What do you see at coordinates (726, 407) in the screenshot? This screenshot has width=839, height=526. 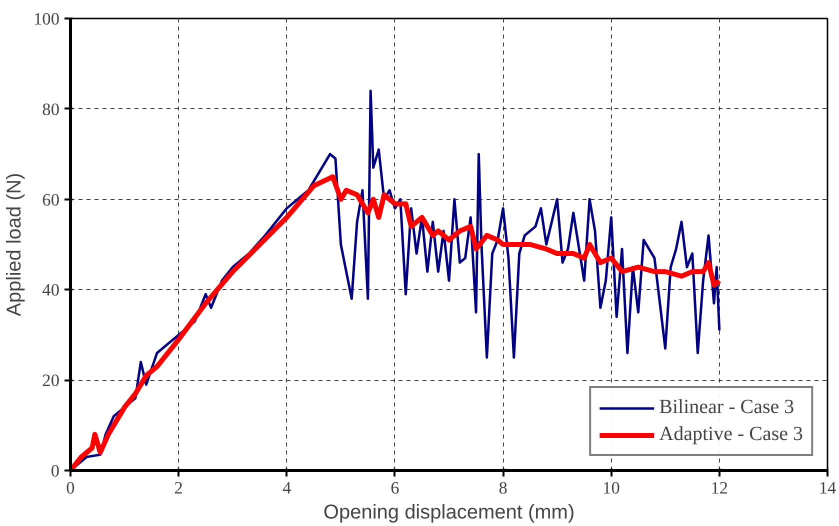 I see `legend-label: Bilinear - Case 3` at bounding box center [726, 407].